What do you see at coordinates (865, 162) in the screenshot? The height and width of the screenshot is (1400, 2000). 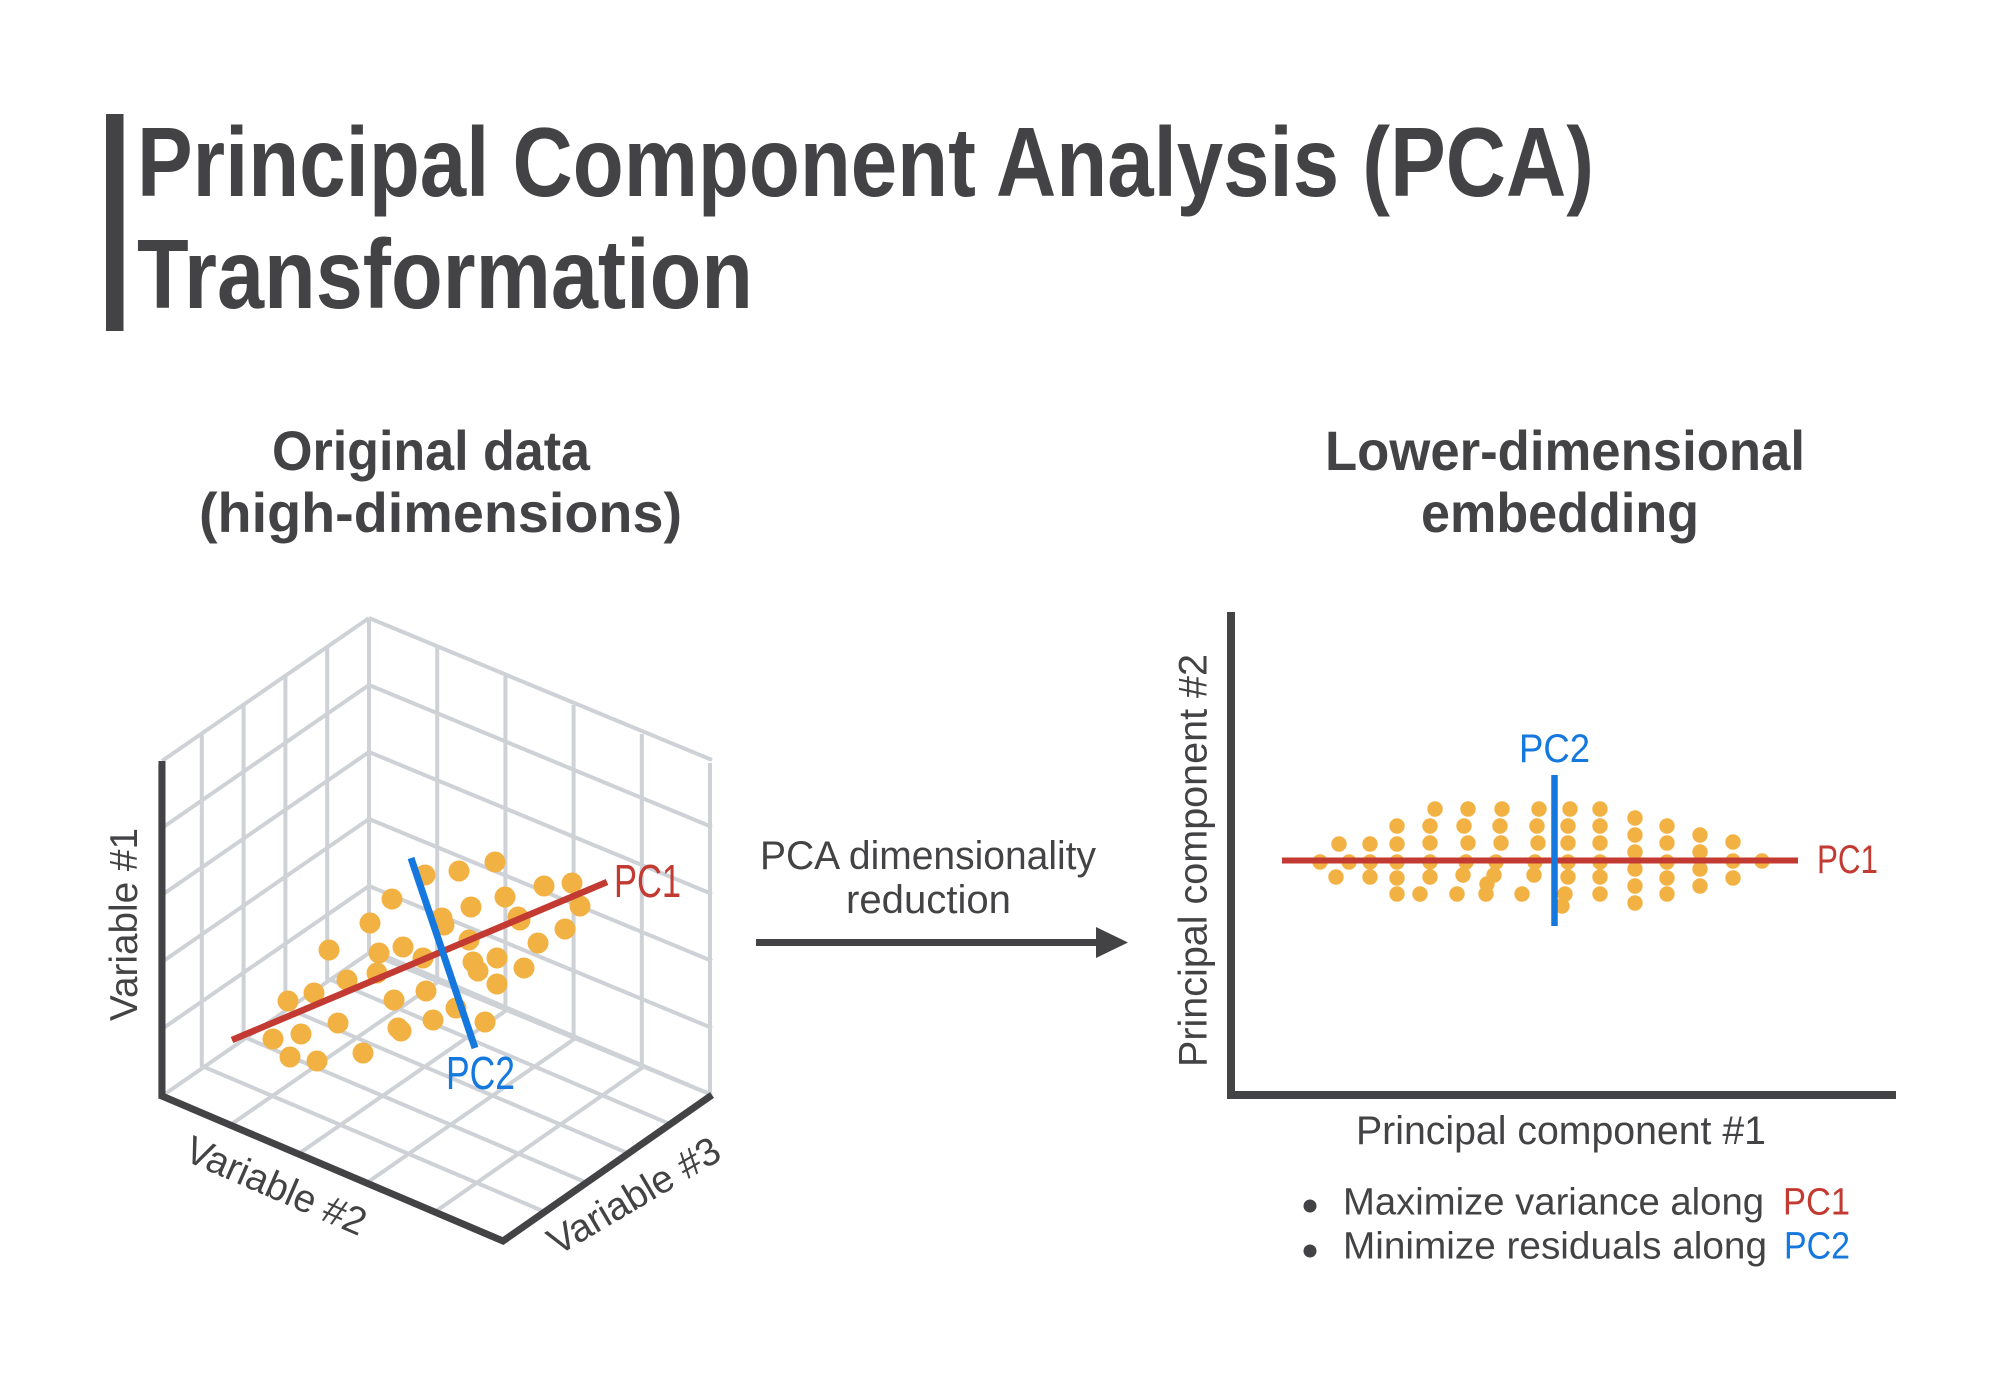 I see `svg-text:Principal Component Analysis (: Principal Component Analysis (PCA)` at bounding box center [865, 162].